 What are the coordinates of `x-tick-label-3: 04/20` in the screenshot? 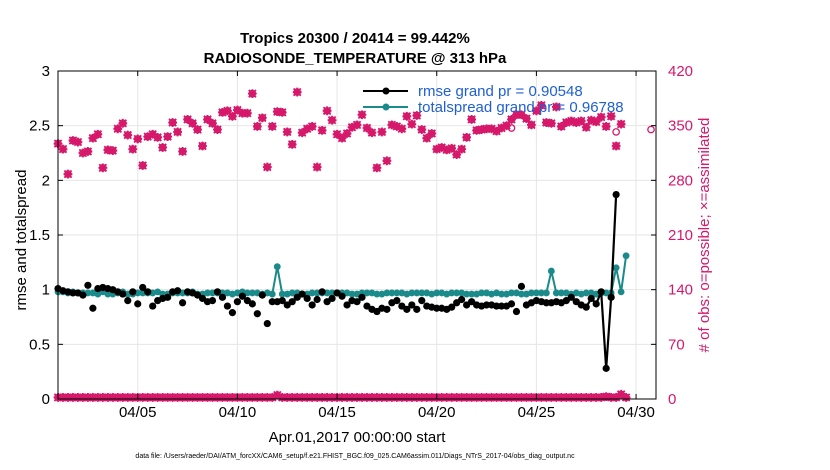 It's located at (437, 412).